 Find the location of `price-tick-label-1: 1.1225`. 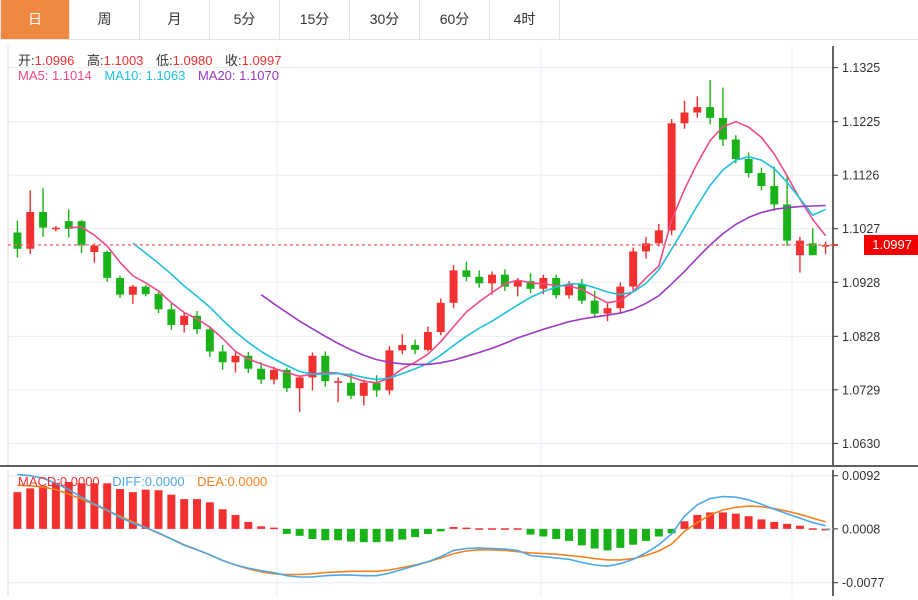

price-tick-label-1: 1.1225 is located at coordinates (861, 122).